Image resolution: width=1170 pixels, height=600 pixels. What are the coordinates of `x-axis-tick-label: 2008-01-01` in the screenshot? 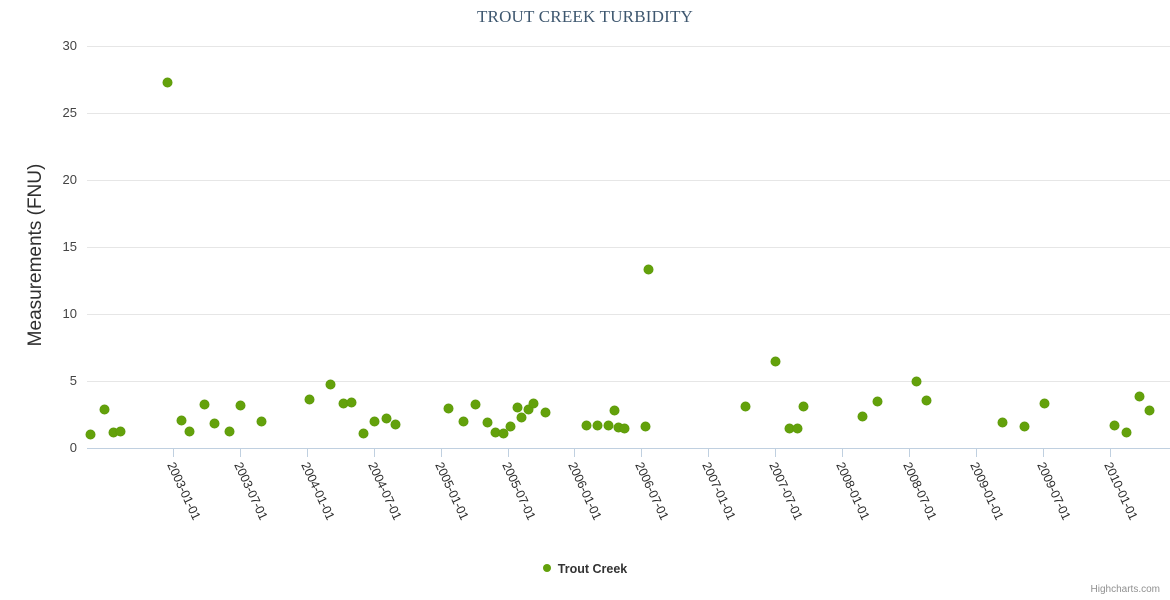 It's located at (853, 491).